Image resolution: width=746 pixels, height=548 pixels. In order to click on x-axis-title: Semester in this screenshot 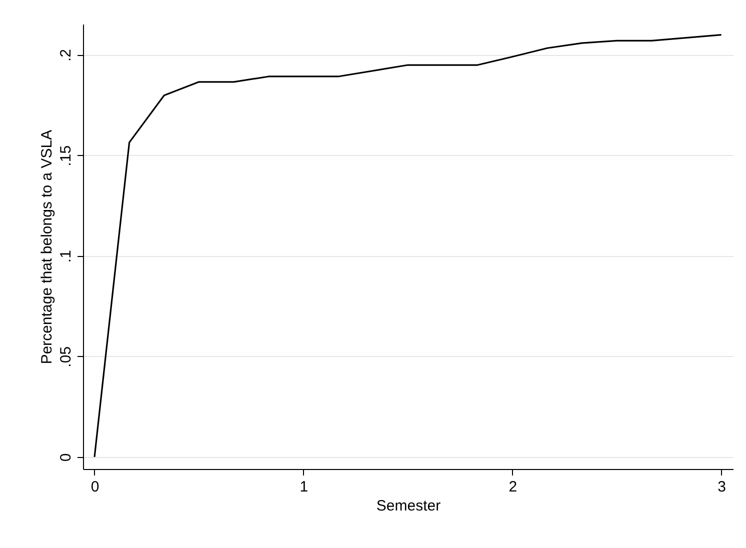, I will do `click(408, 506)`.